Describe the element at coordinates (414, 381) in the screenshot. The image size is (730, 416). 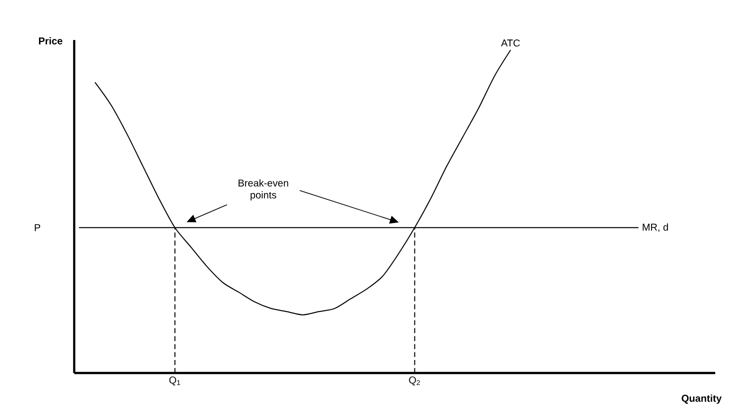
I see `x-tick-label: Q$_{2}$` at that location.